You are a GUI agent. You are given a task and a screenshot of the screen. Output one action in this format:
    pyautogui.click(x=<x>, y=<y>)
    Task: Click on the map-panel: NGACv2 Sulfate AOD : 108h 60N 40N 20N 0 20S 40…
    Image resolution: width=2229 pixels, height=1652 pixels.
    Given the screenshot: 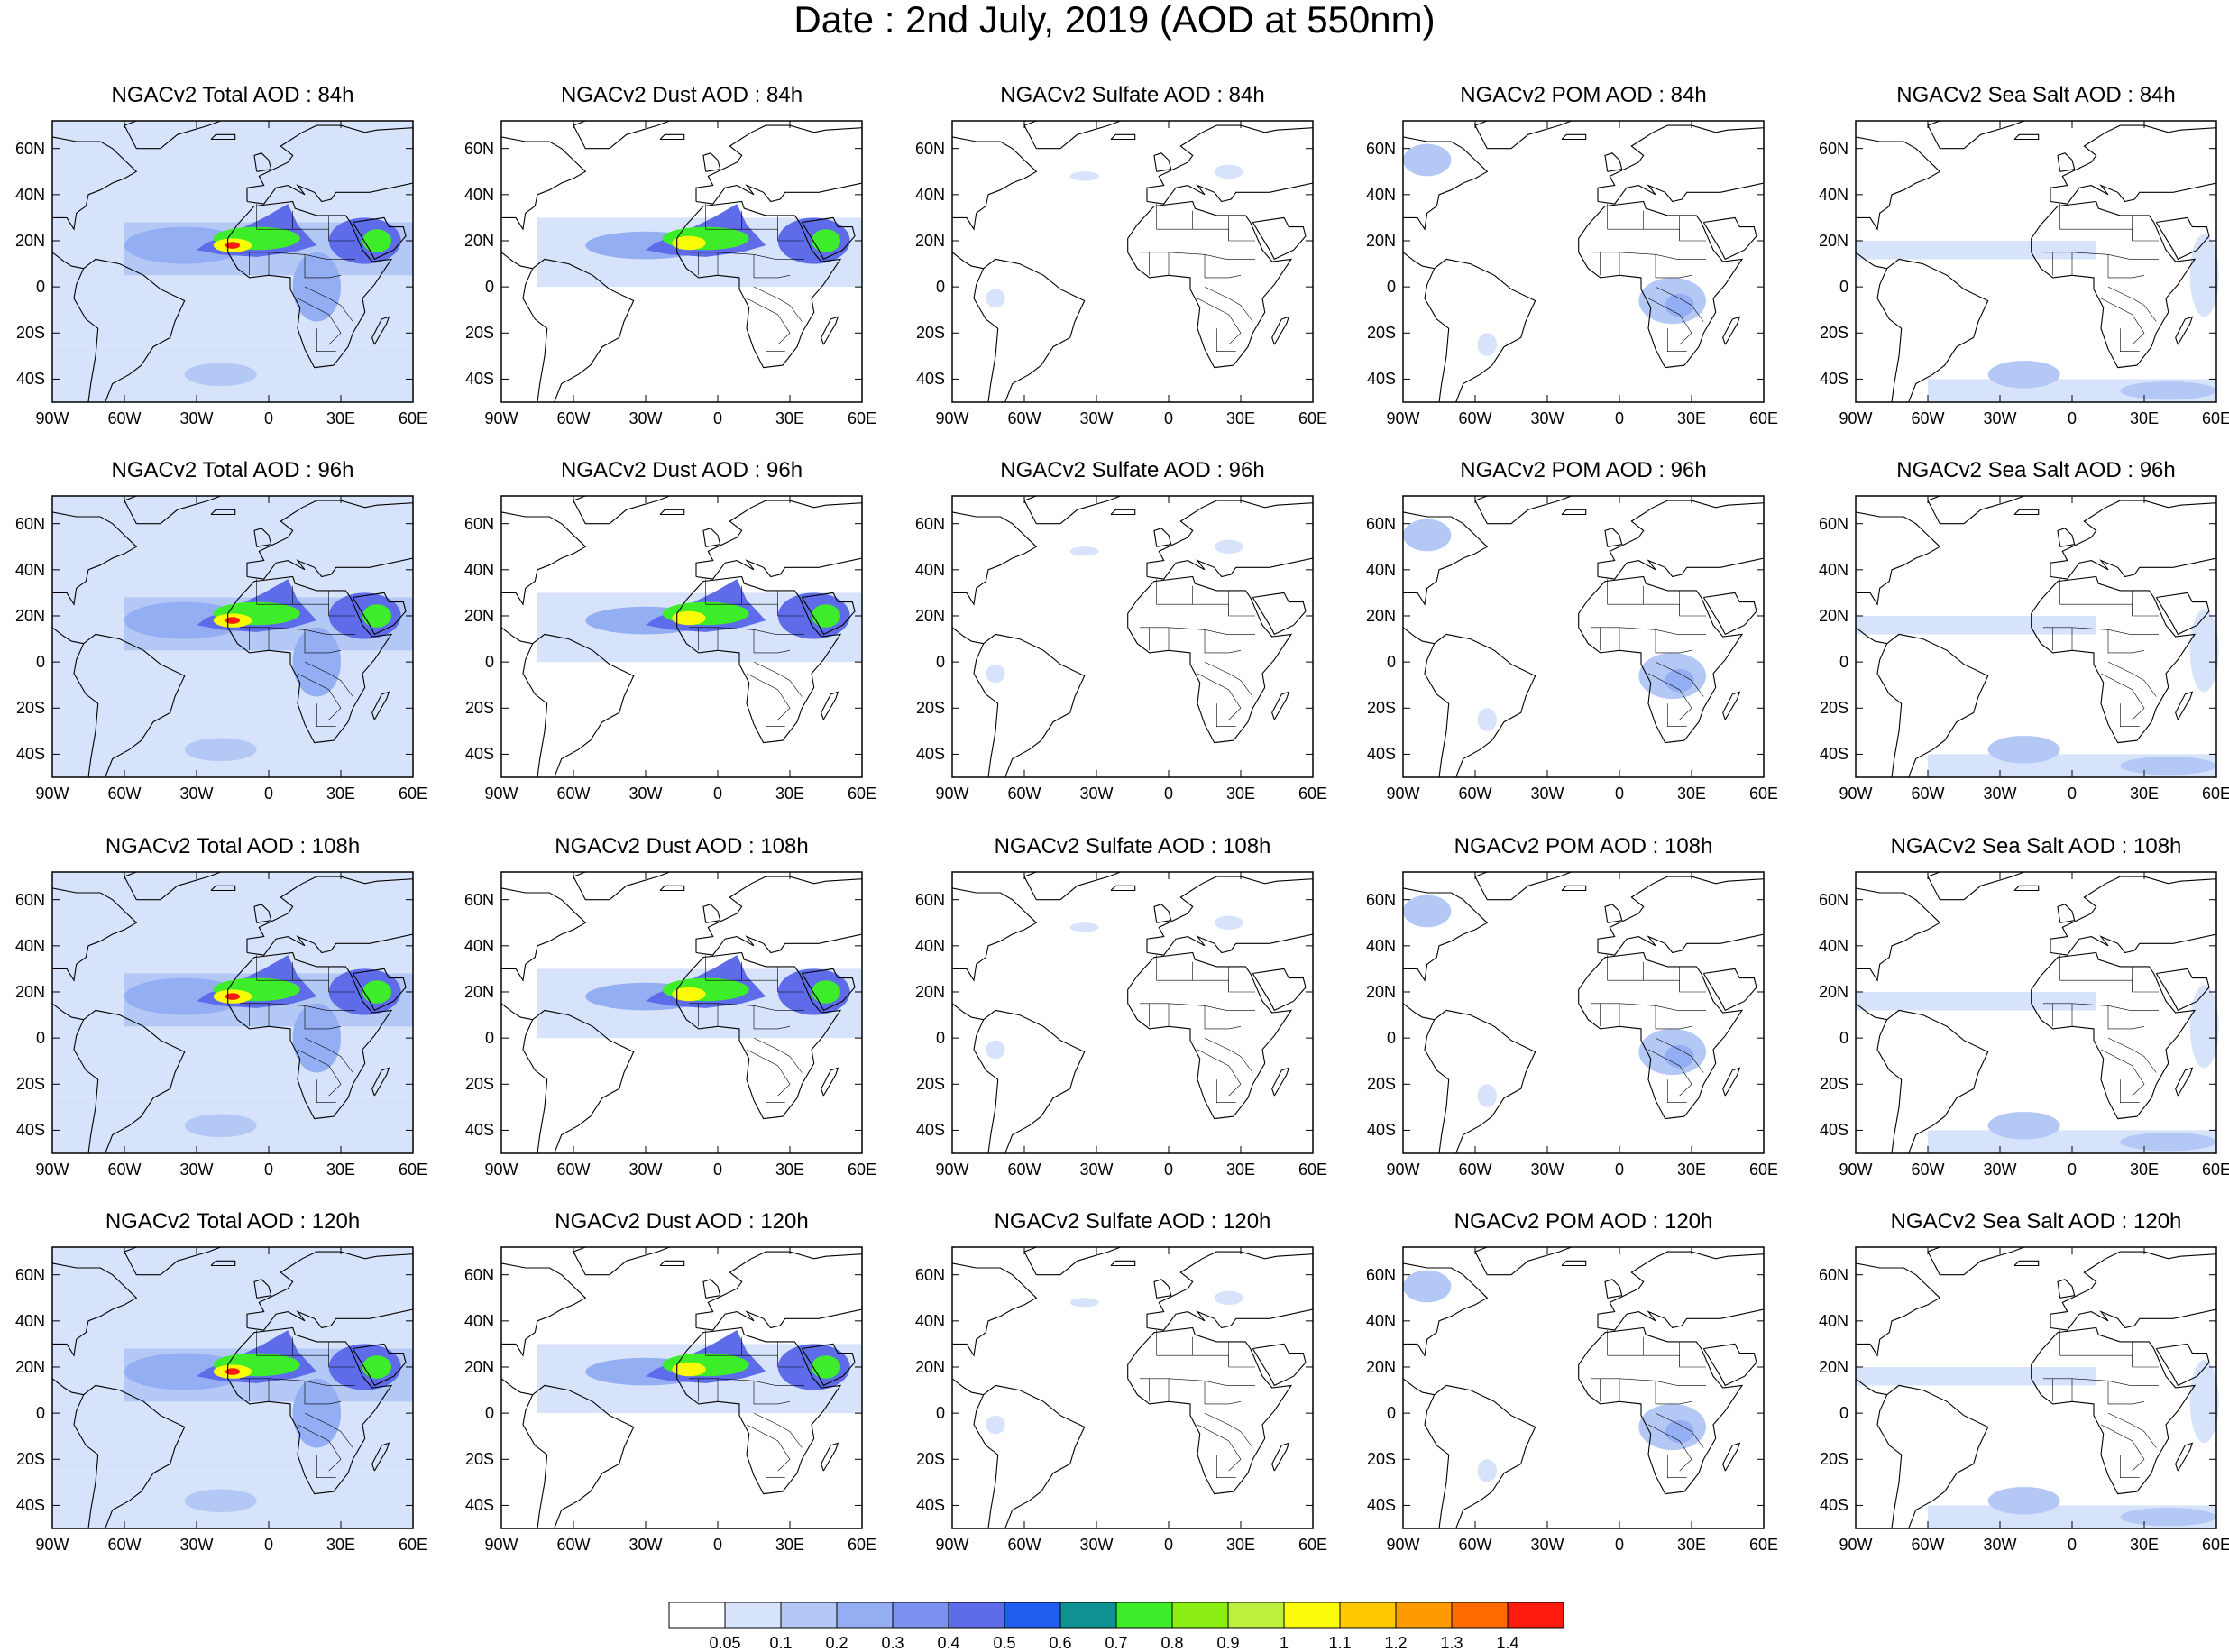 What is the action you would take?
    pyautogui.click(x=1121, y=1006)
    